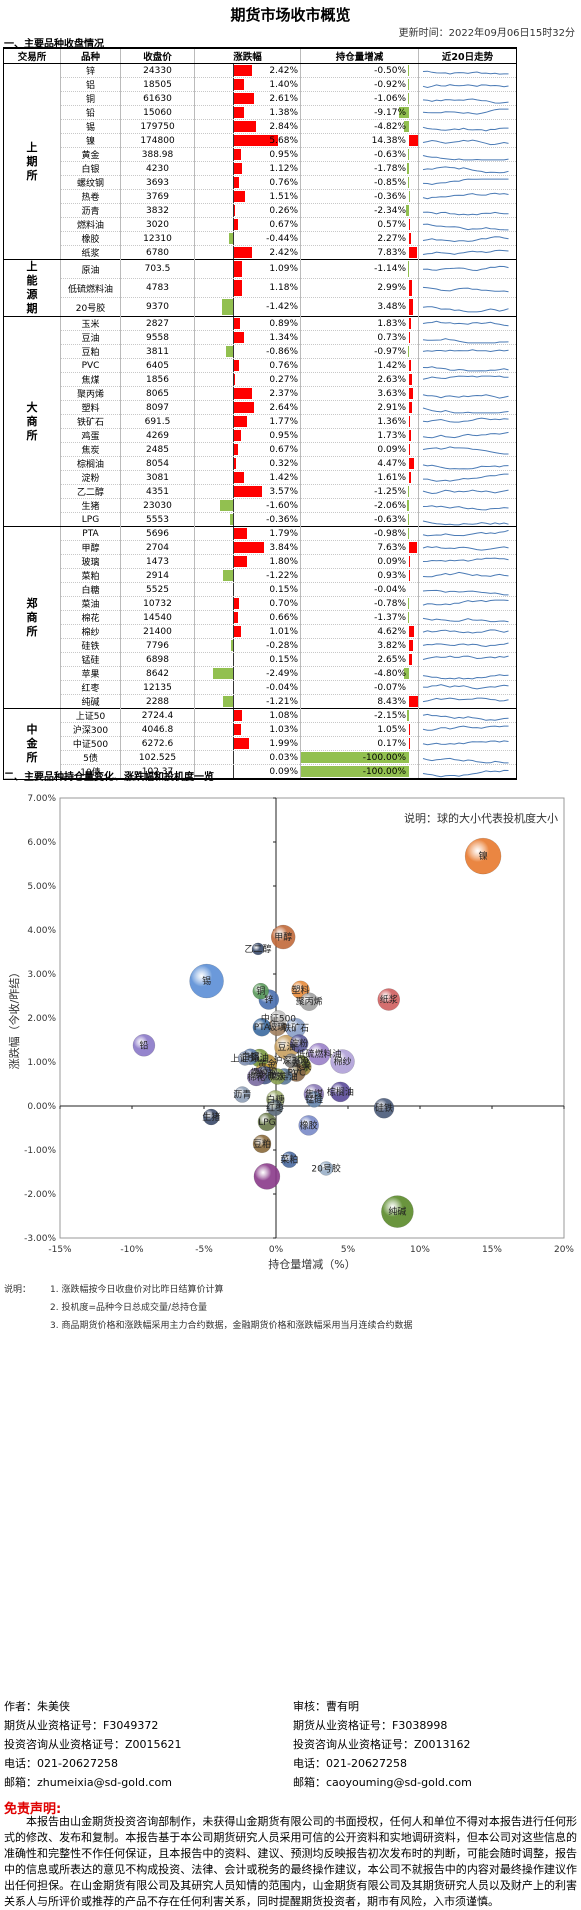 This screenshot has width=581, height=1910. What do you see at coordinates (158, 225) in the screenshot?
I see `close-price: 3020` at bounding box center [158, 225].